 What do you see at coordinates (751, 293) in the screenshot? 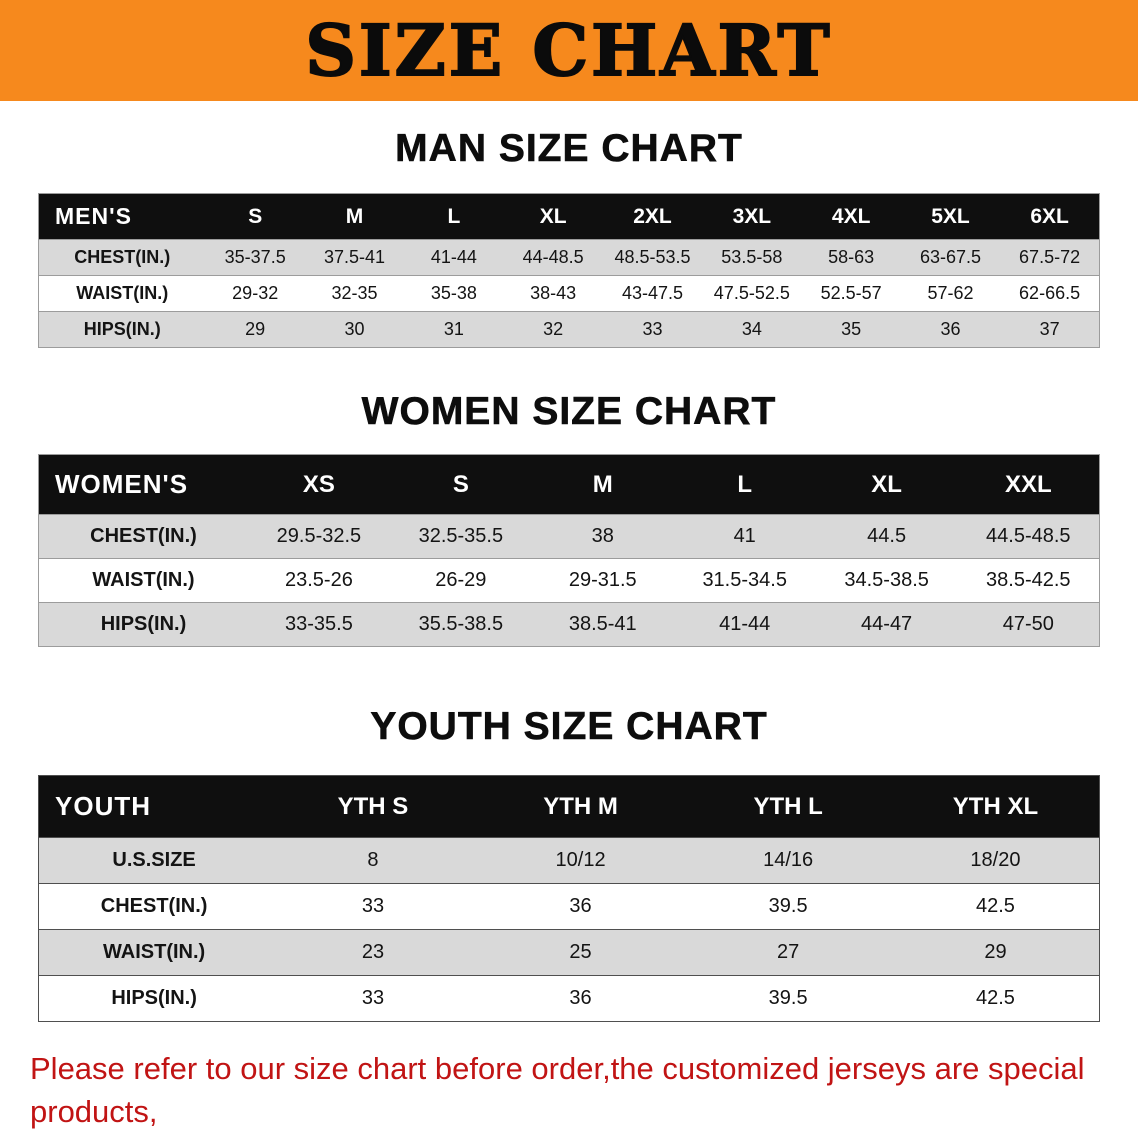
I see `cell-value: 47.5-52.5` at bounding box center [751, 293].